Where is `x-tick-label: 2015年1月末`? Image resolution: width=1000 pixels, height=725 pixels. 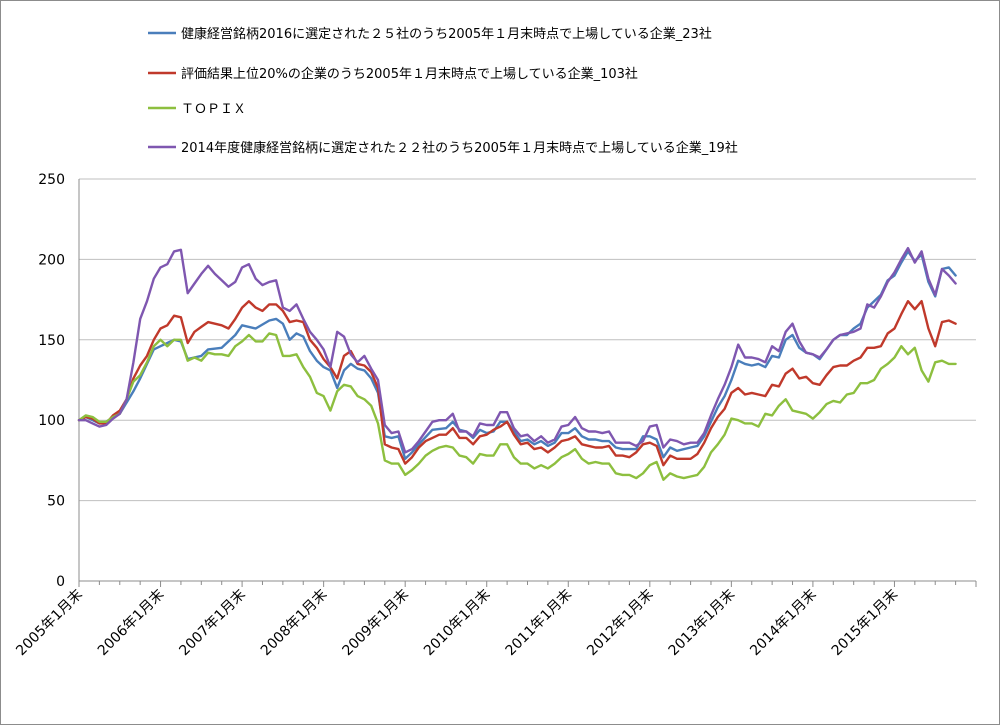
x-tick-label: 2015年1月末 is located at coordinates (865, 623).